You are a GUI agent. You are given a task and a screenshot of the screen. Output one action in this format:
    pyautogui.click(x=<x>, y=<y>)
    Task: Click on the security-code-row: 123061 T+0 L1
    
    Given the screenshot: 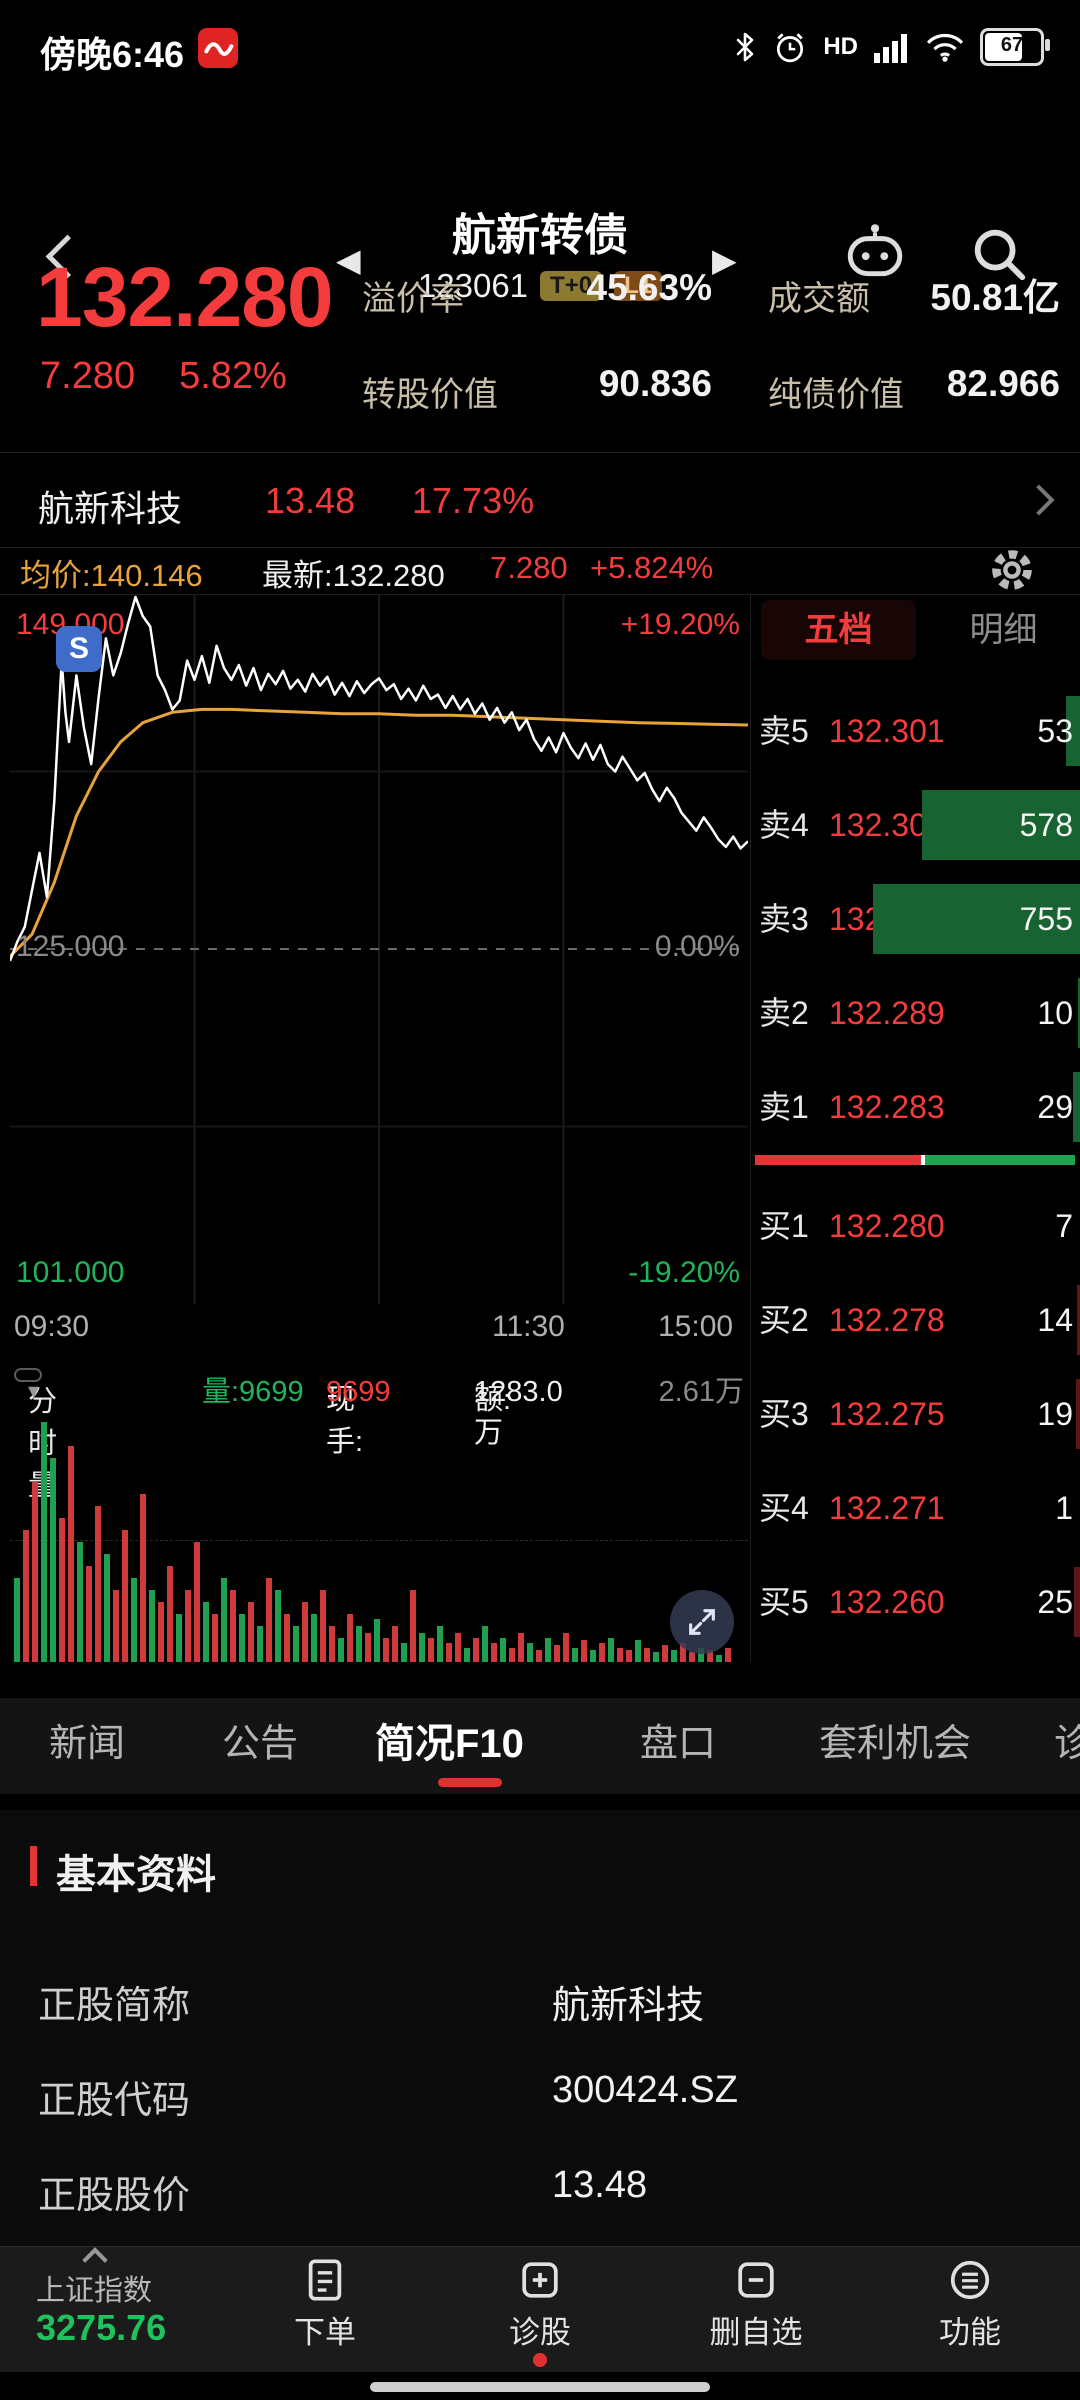 What is the action you would take?
    pyautogui.click(x=540, y=286)
    